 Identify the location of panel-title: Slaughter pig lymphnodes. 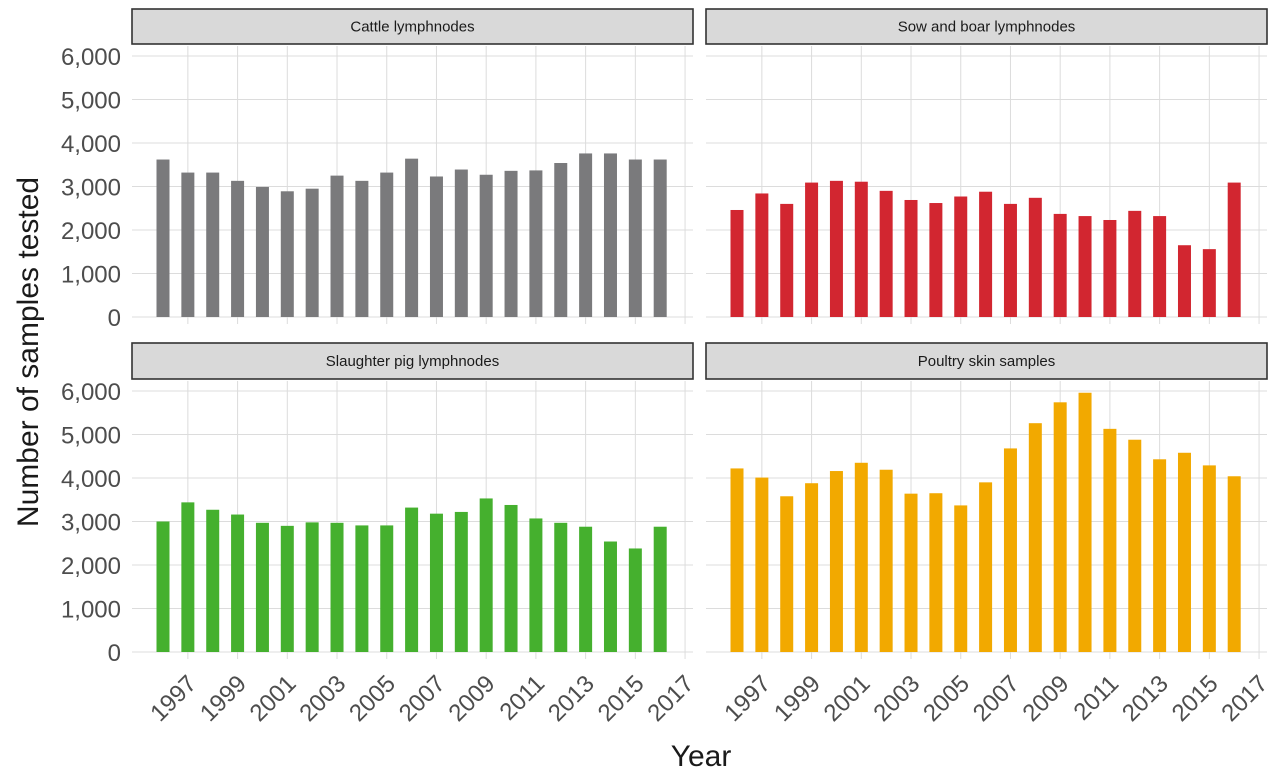
(412, 361).